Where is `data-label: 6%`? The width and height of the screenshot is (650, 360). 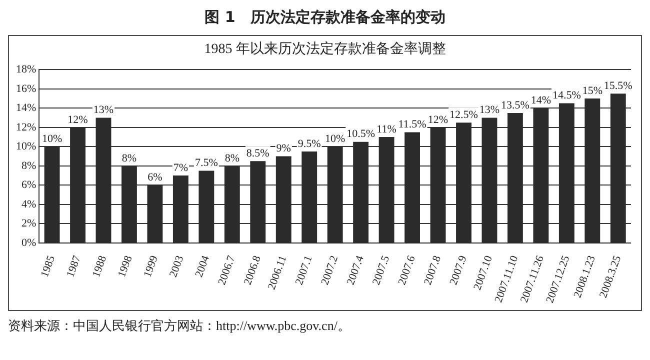
data-label: 6% is located at coordinates (155, 178).